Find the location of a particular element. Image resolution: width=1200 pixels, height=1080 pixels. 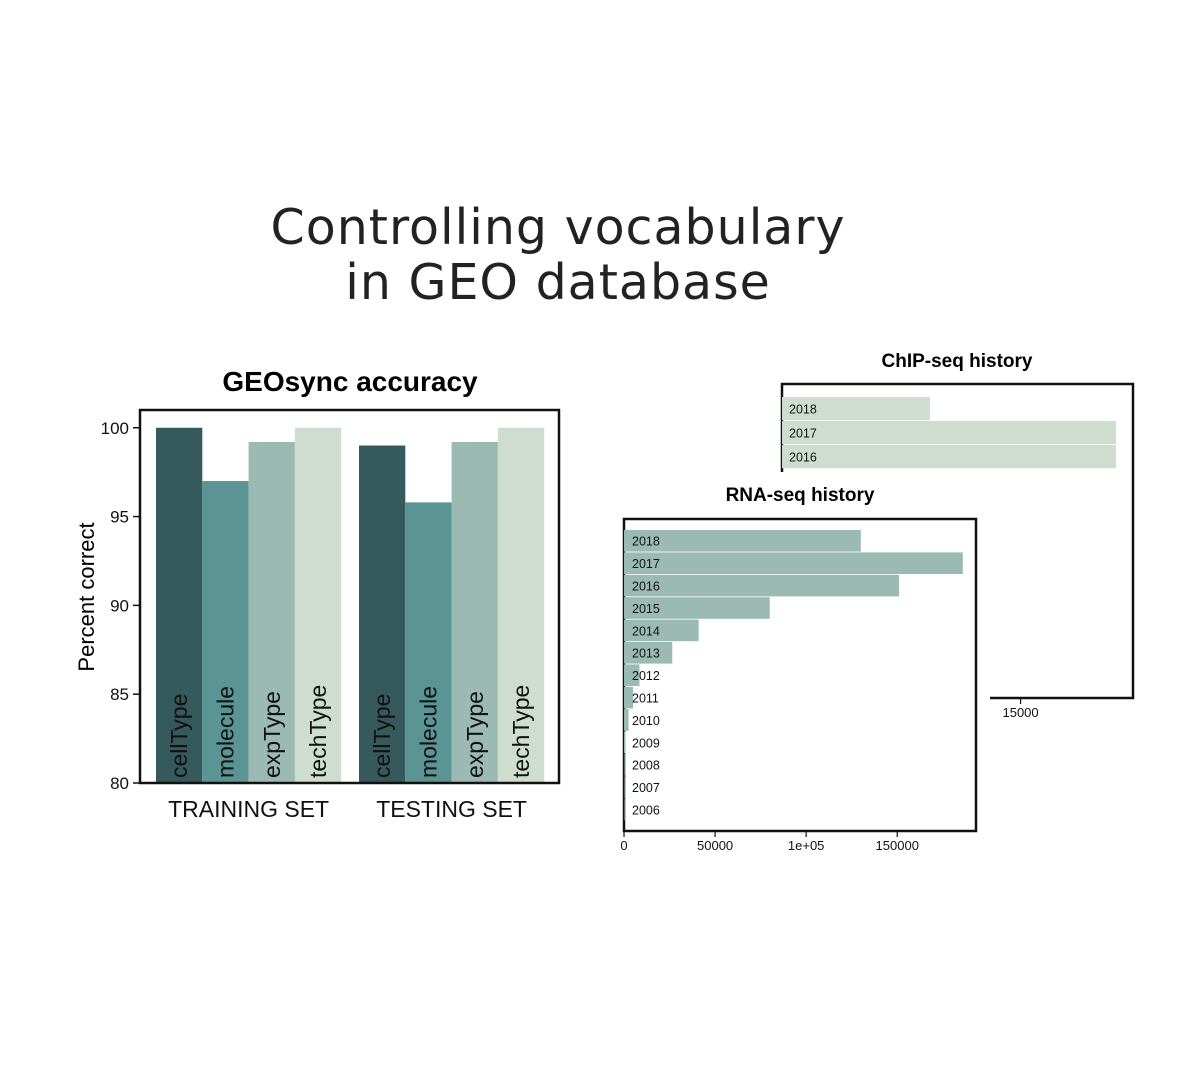

chipseq-x-tick-0: 15000 is located at coordinates (1020, 712).